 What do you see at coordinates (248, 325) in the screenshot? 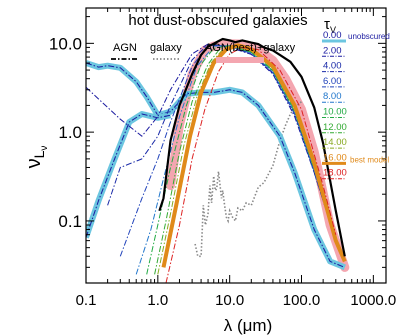
I see `x-axis-label: λ (μm)` at bounding box center [248, 325].